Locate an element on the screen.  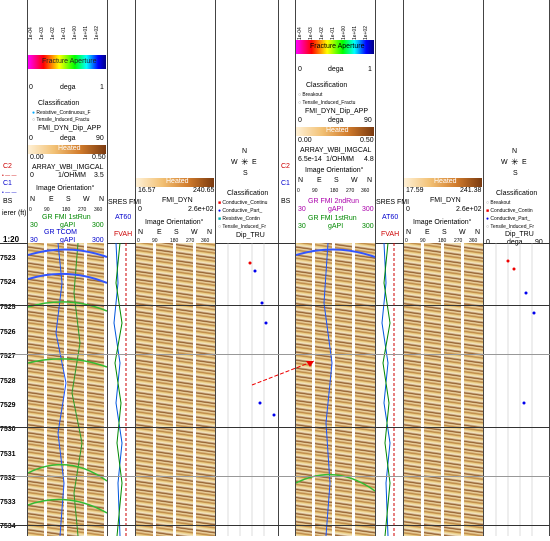
aperture-tick: 1e+00 is located at coordinates (344, 32).